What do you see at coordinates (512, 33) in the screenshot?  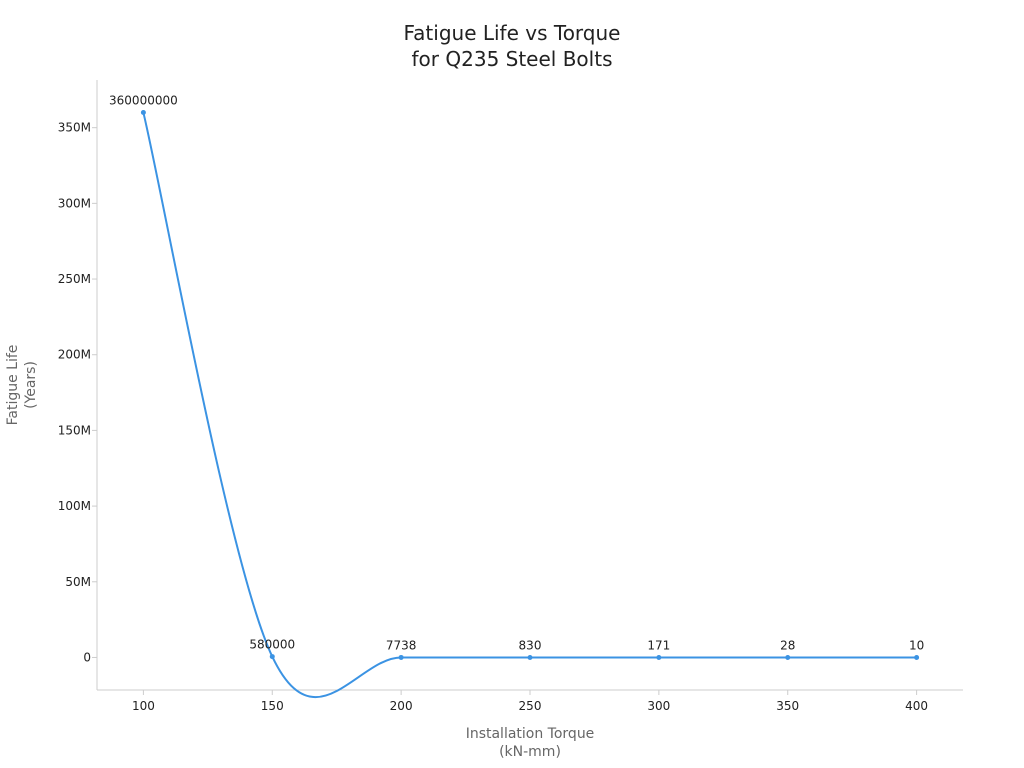 I see `chart-title-line-1: Fatigue Life vs Torque` at bounding box center [512, 33].